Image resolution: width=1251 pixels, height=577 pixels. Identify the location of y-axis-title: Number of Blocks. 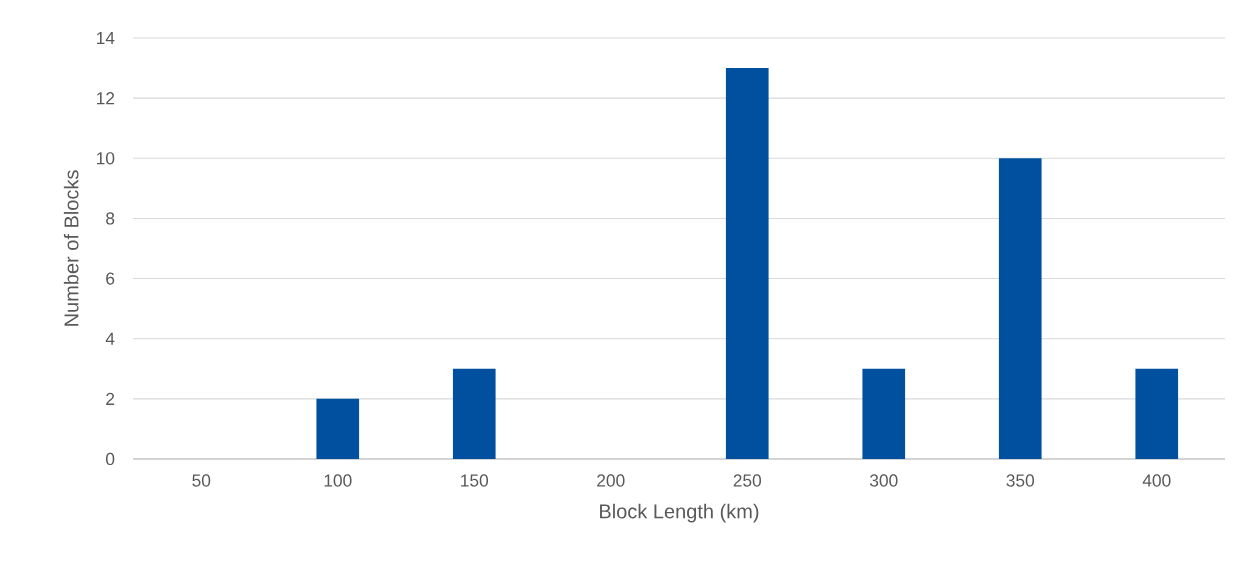
(71, 248).